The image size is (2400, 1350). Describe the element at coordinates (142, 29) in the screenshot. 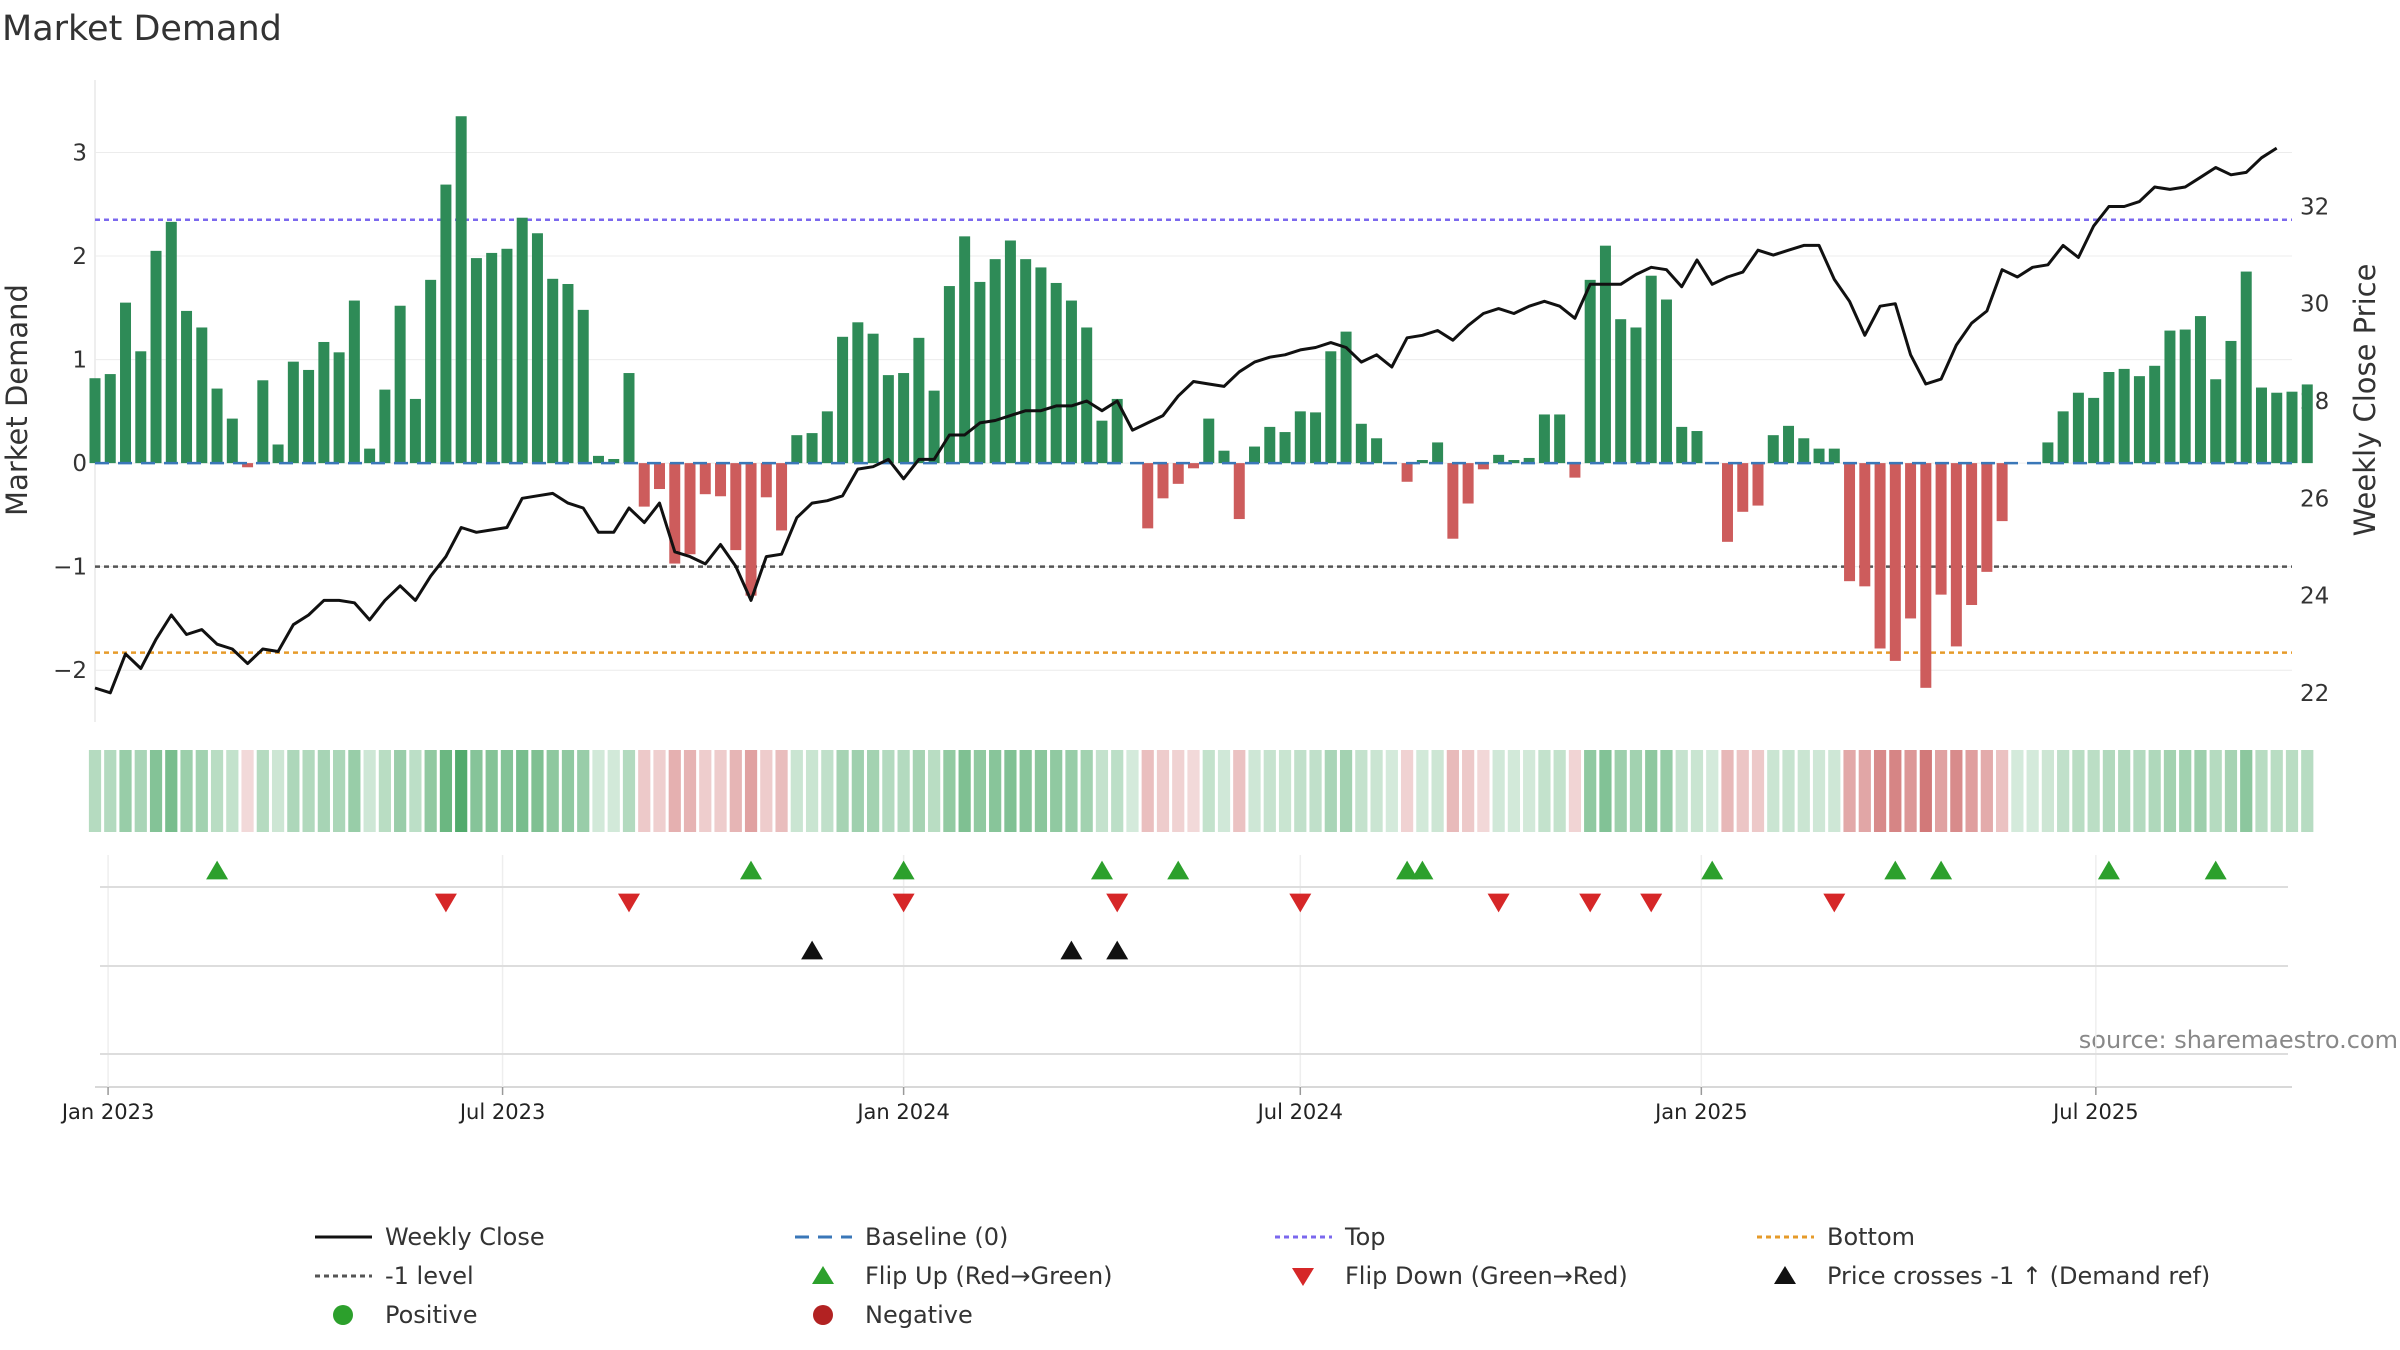

I see `chart-title: Market Demand` at that location.